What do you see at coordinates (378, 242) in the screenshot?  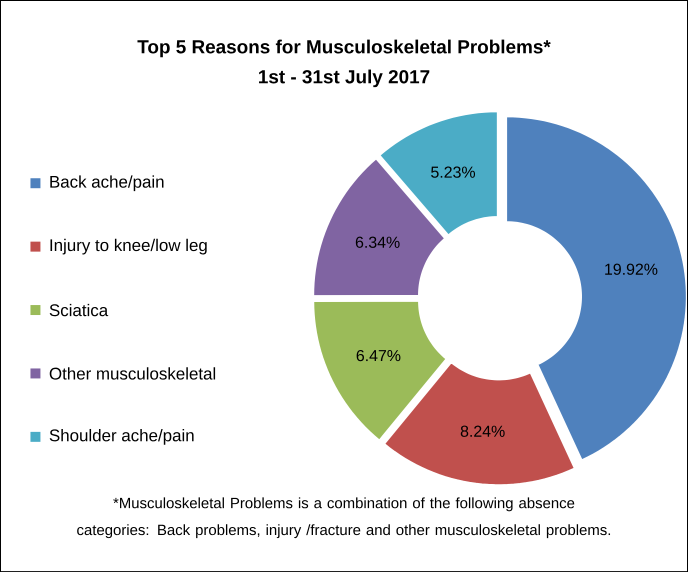 I see `data-label: 6.34%` at bounding box center [378, 242].